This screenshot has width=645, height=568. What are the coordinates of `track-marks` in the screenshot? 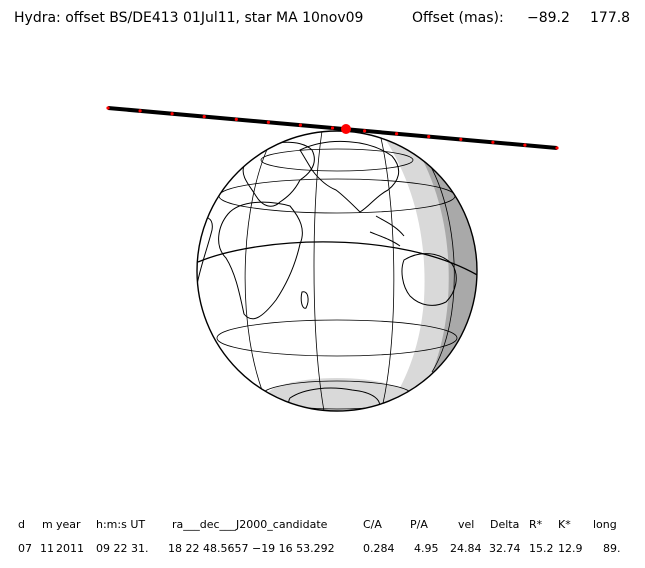 It's located at (332, 128).